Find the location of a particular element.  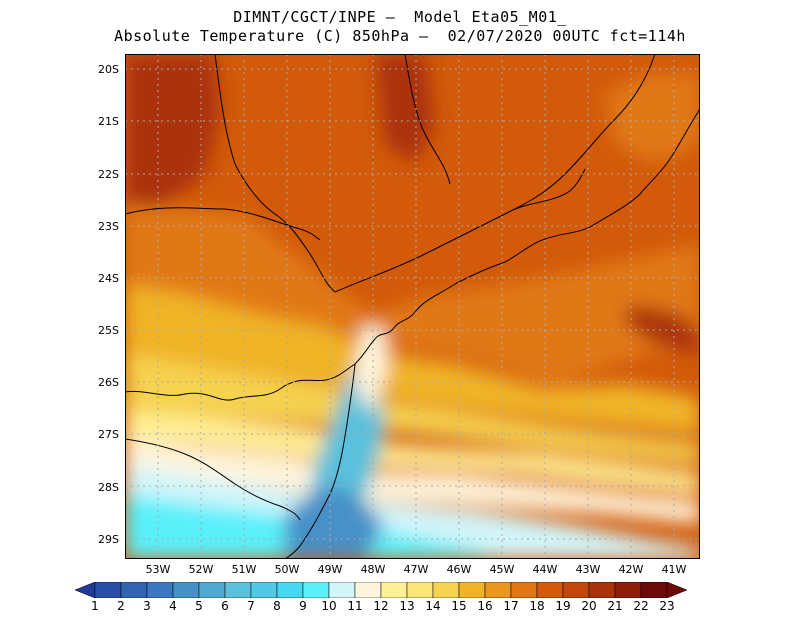

lat-label: 23S is located at coordinates (108, 226).